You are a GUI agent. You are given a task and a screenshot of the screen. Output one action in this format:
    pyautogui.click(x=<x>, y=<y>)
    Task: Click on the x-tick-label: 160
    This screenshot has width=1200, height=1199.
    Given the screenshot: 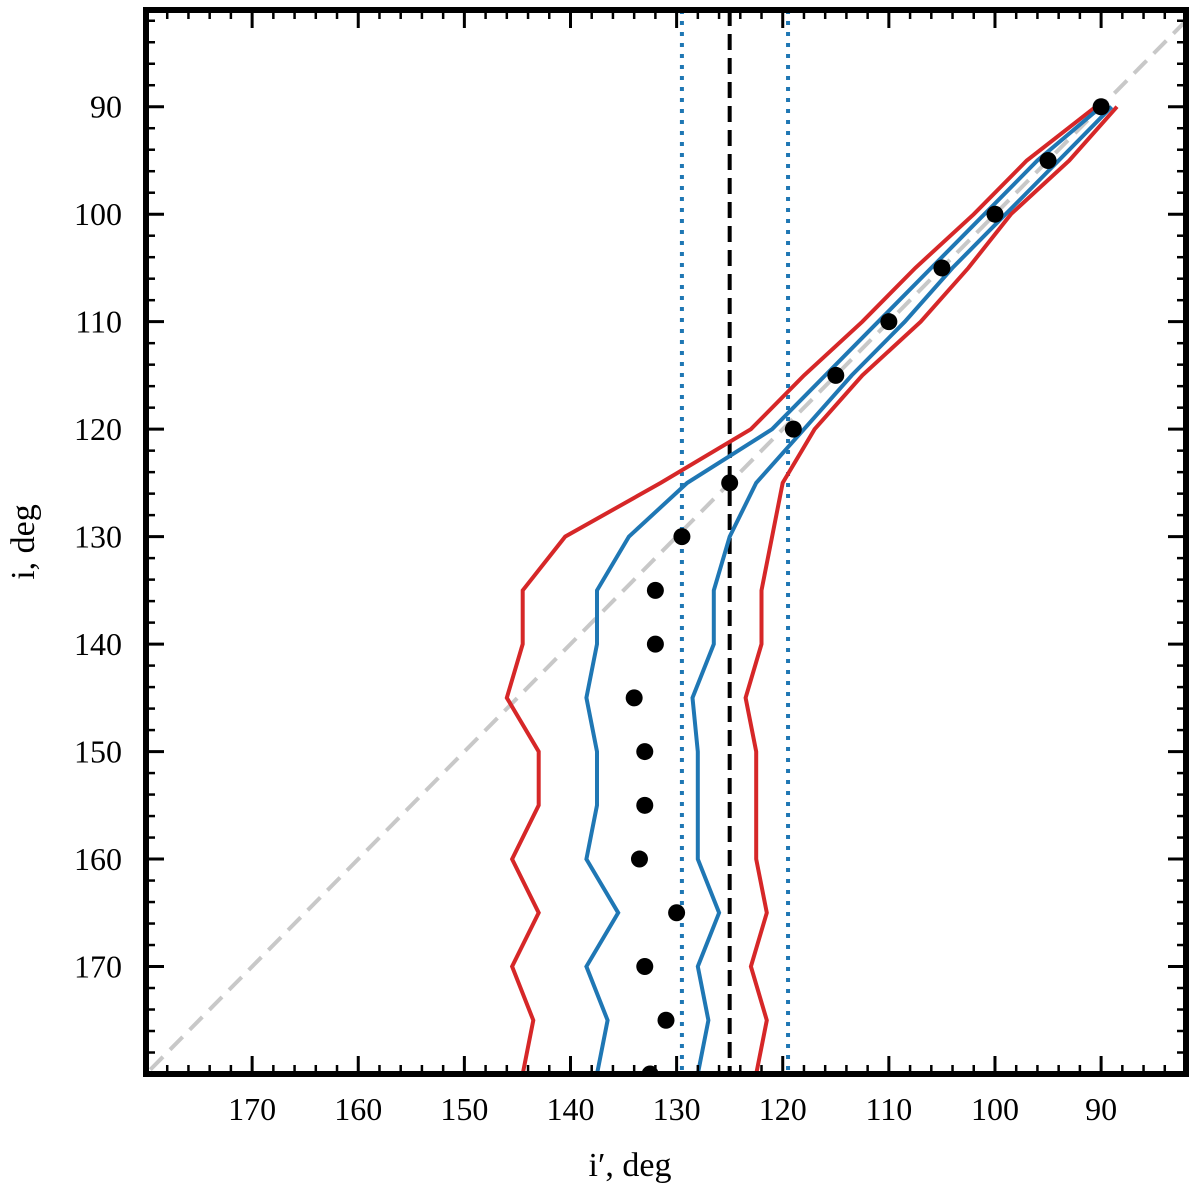 What is the action you would take?
    pyautogui.click(x=358, y=1109)
    